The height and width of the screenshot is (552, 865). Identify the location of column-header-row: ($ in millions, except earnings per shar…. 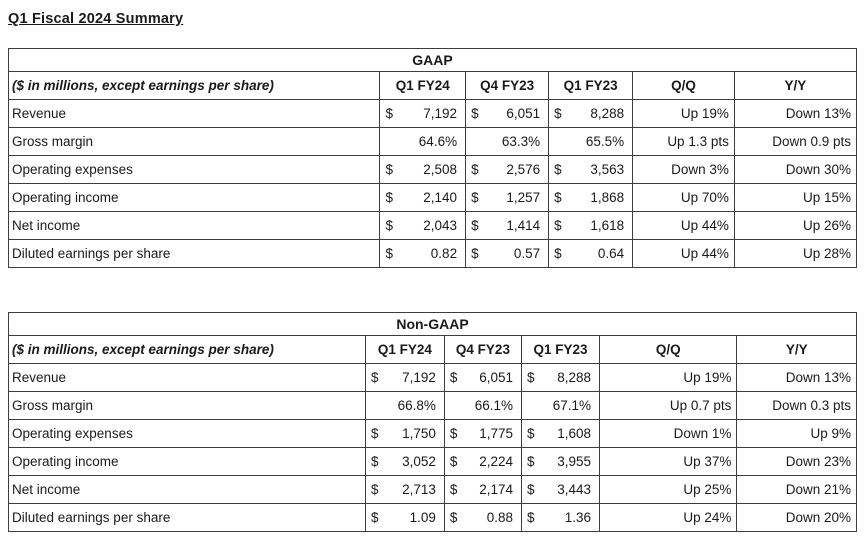
(432, 349).